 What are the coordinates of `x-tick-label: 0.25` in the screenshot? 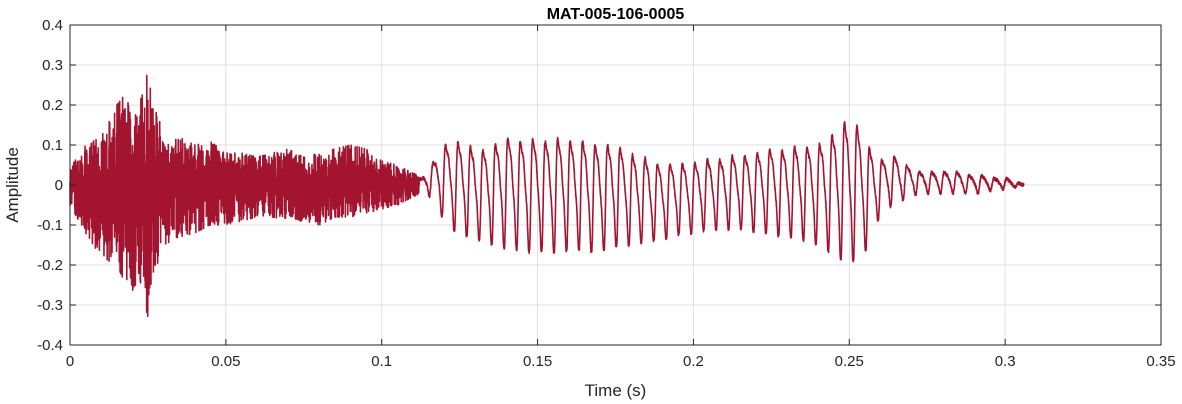 It's located at (849, 361).